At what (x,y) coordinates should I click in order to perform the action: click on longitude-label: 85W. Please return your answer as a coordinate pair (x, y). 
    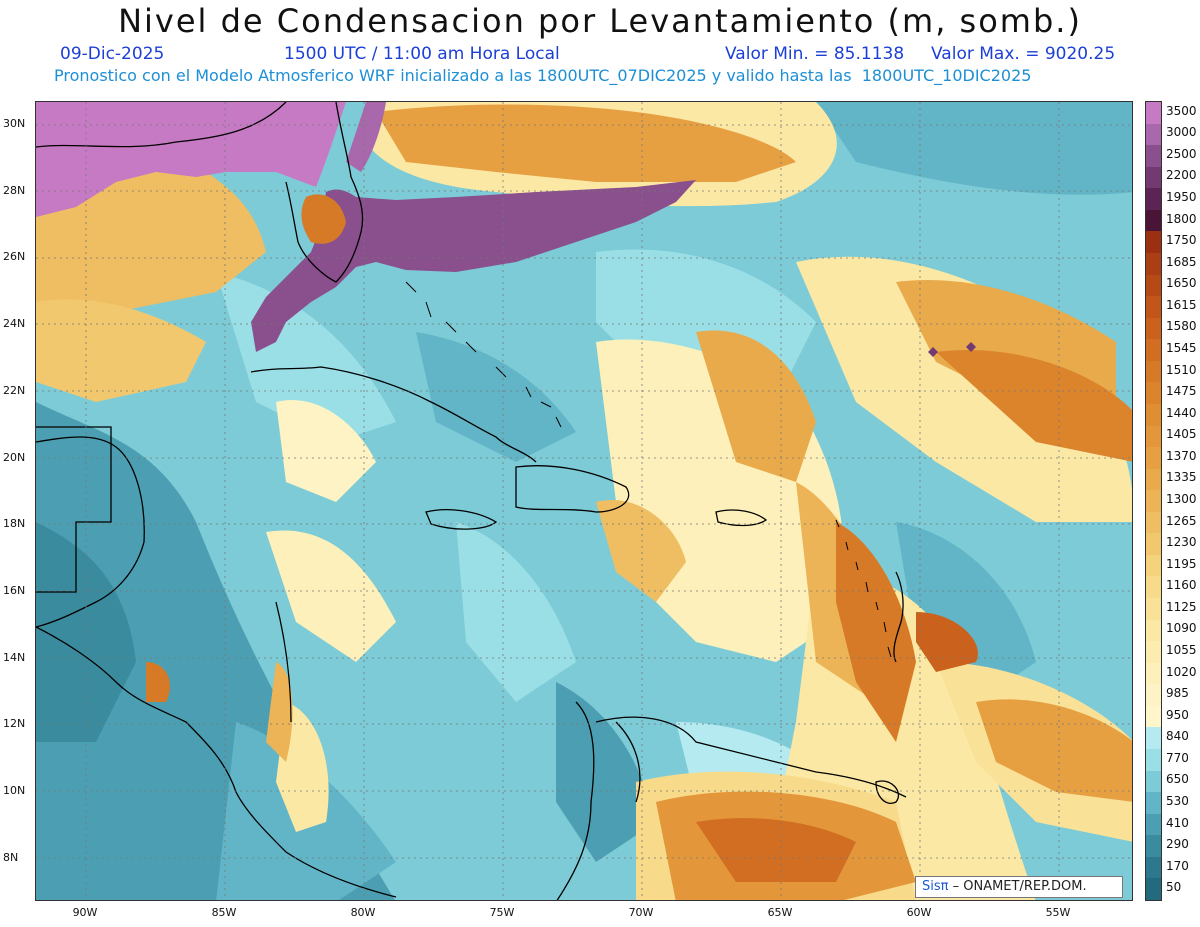
    Looking at the image, I should click on (224, 912).